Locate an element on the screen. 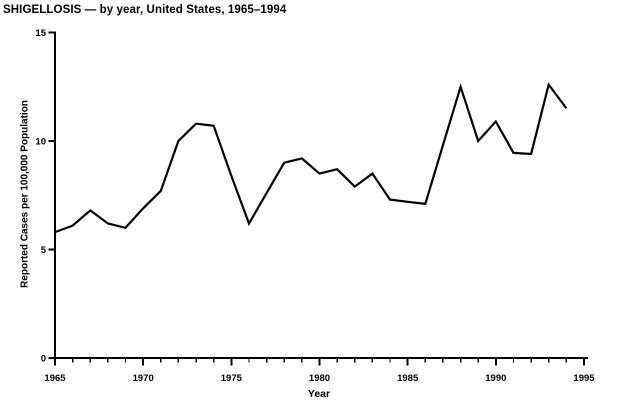 Image resolution: width=622 pixels, height=411 pixels. x-tick-label: 1990 is located at coordinates (495, 378).